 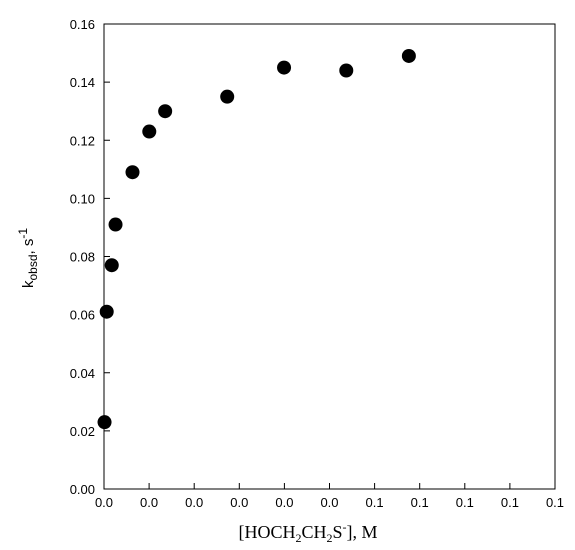 I want to click on y-tick-label: 0.04, so click(x=82, y=373).